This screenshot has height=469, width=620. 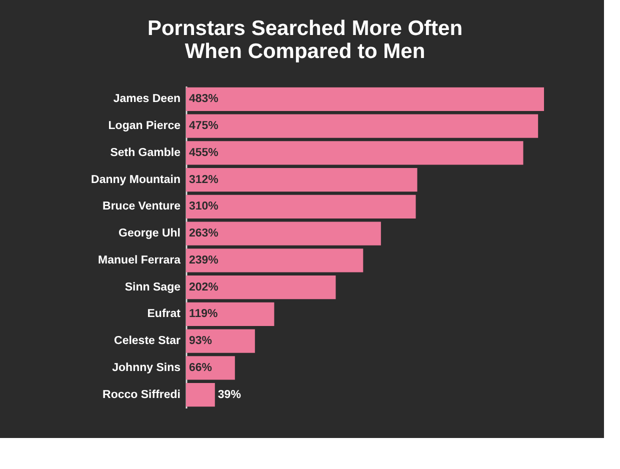 I want to click on y-tick-label: Manuel Ferrara, so click(x=140, y=260).